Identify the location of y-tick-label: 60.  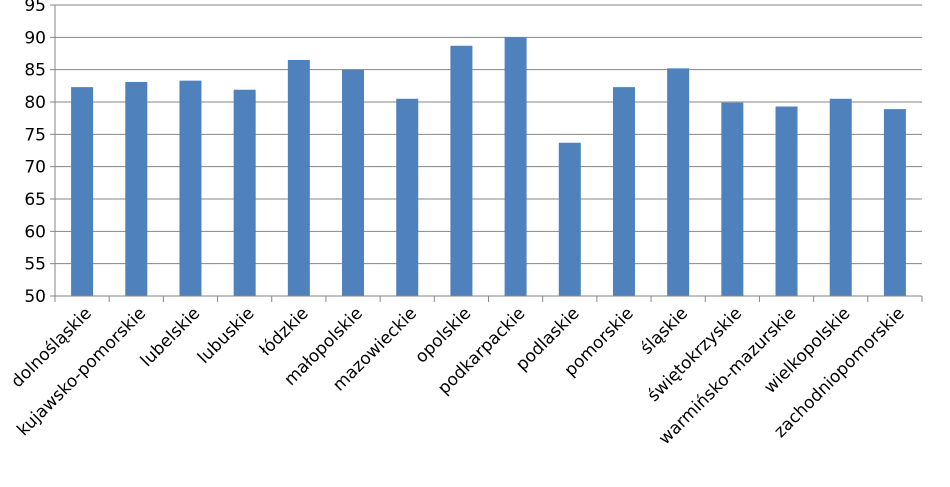
(35, 232).